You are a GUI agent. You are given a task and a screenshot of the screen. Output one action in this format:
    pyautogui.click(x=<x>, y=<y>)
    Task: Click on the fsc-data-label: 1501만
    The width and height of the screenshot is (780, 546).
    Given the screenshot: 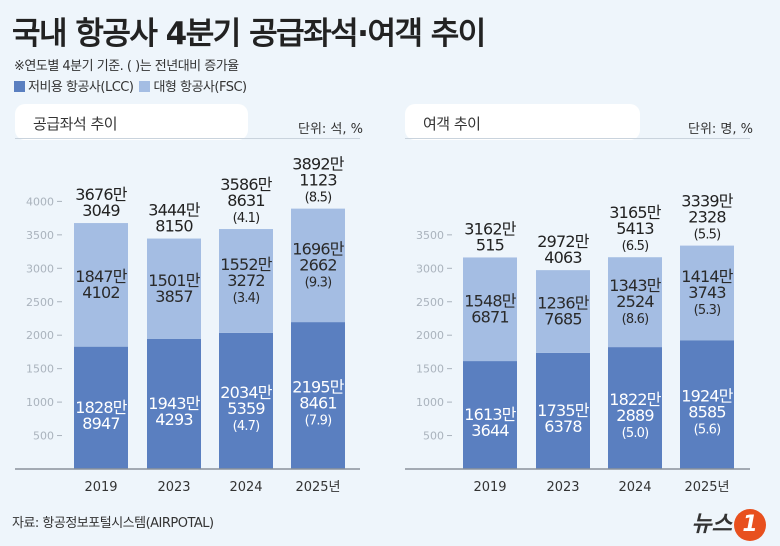 What is the action you would take?
    pyautogui.click(x=174, y=280)
    